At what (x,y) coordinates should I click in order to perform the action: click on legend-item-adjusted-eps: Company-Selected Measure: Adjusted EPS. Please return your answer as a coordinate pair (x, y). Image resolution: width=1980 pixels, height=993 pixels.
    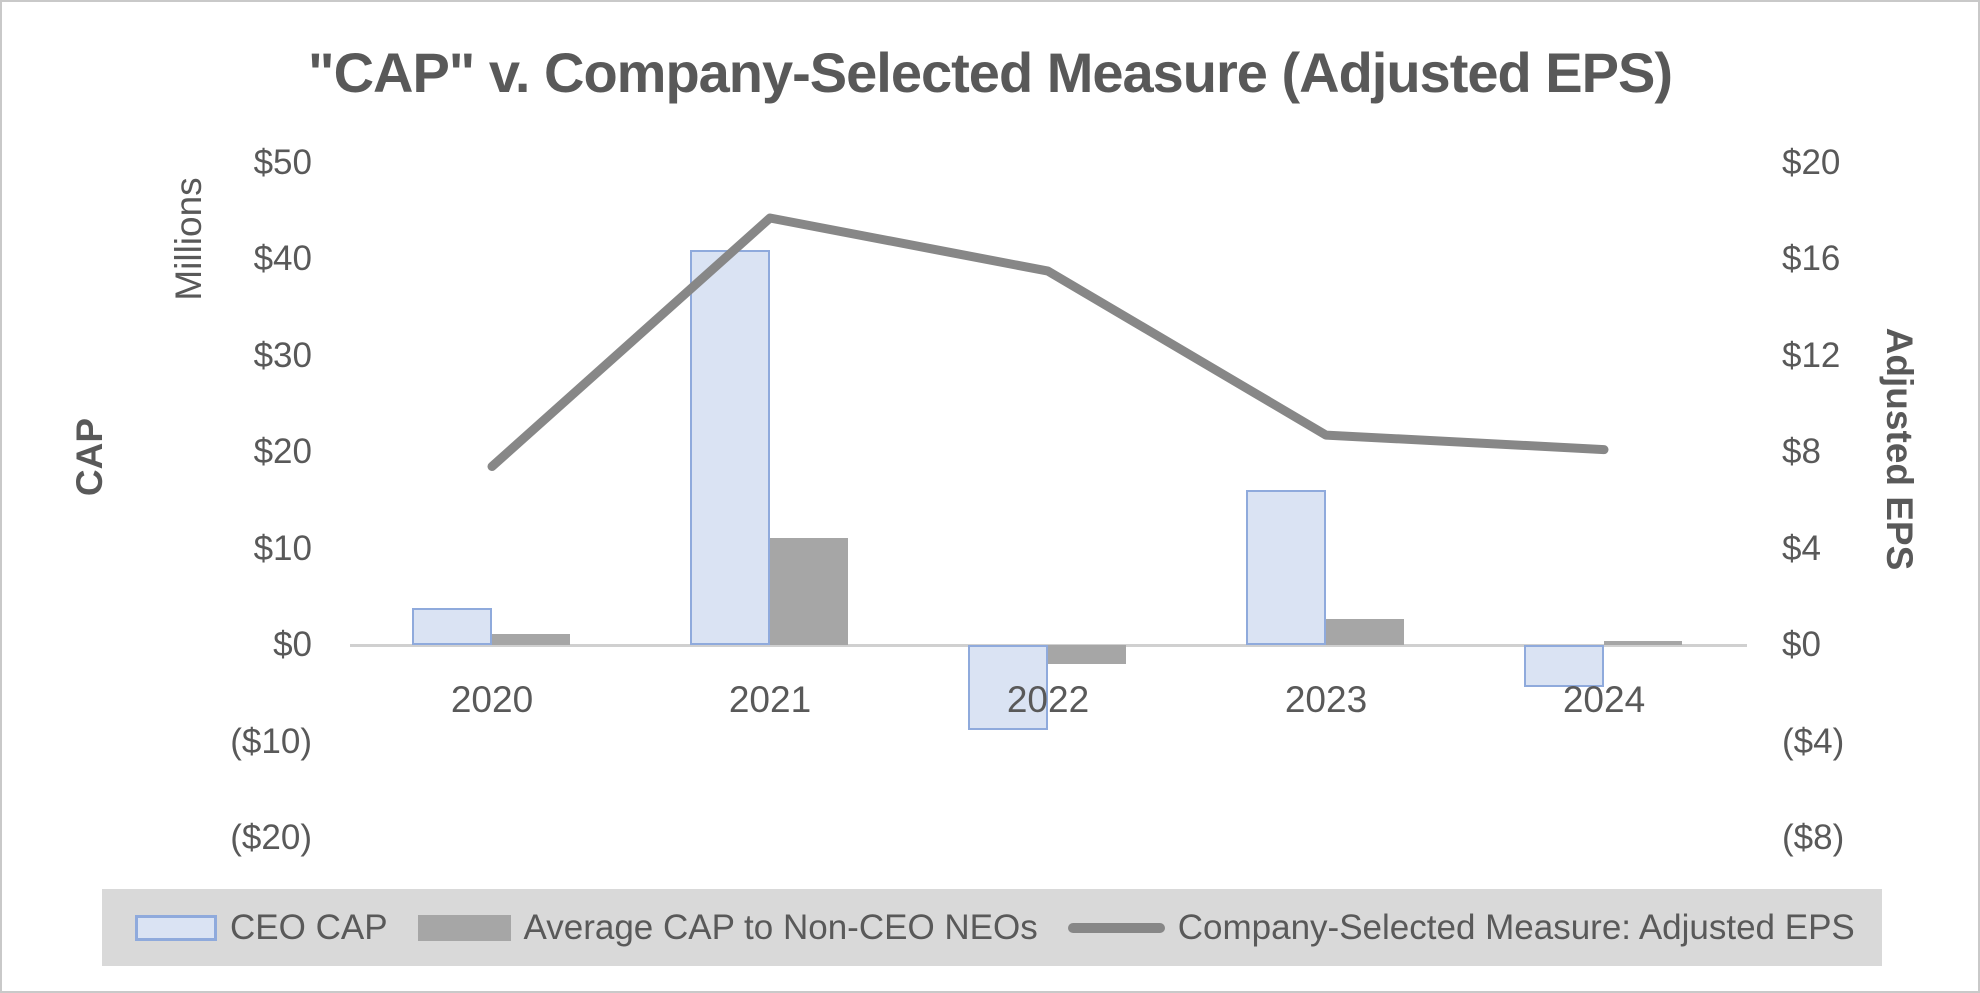
    Looking at the image, I should click on (1461, 927).